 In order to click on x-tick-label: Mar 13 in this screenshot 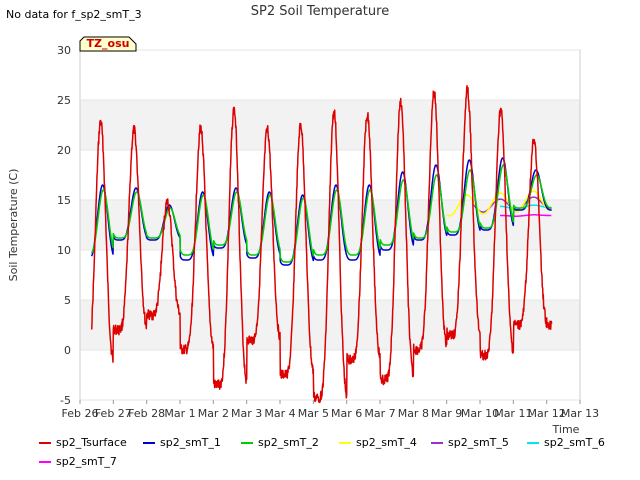, I will do `click(580, 413)`.